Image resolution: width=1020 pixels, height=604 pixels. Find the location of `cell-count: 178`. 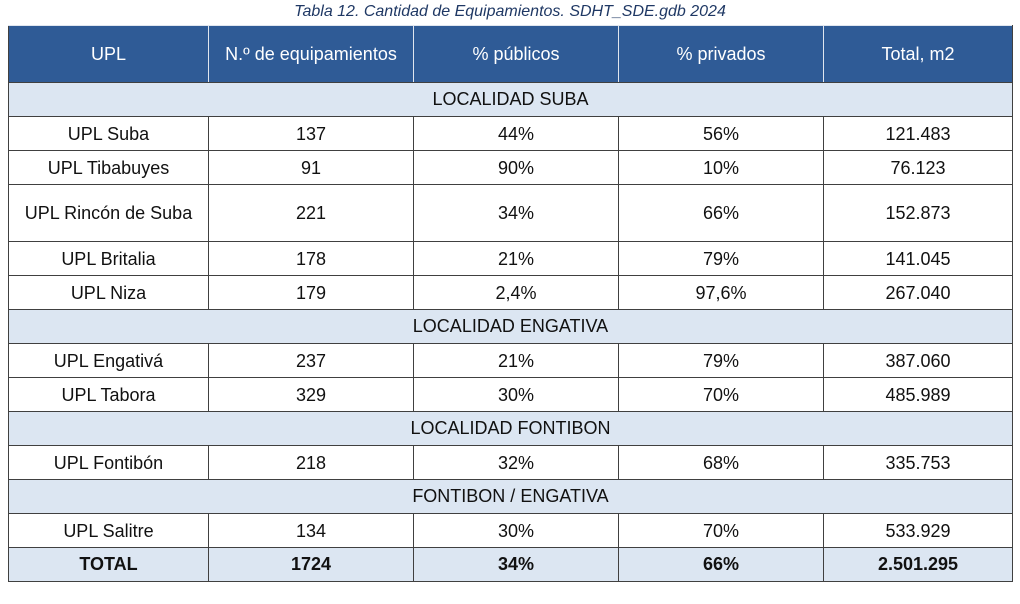

cell-count: 178 is located at coordinates (311, 258).